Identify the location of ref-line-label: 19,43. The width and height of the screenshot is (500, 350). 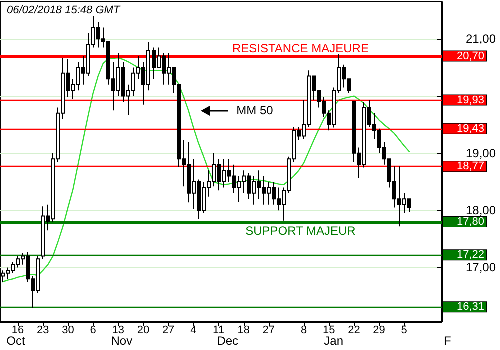
(471, 128).